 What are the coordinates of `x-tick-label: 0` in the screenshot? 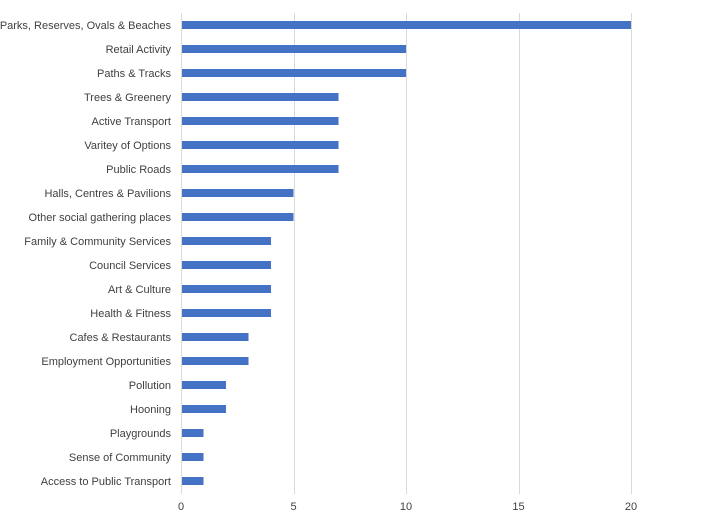 It's located at (181, 507).